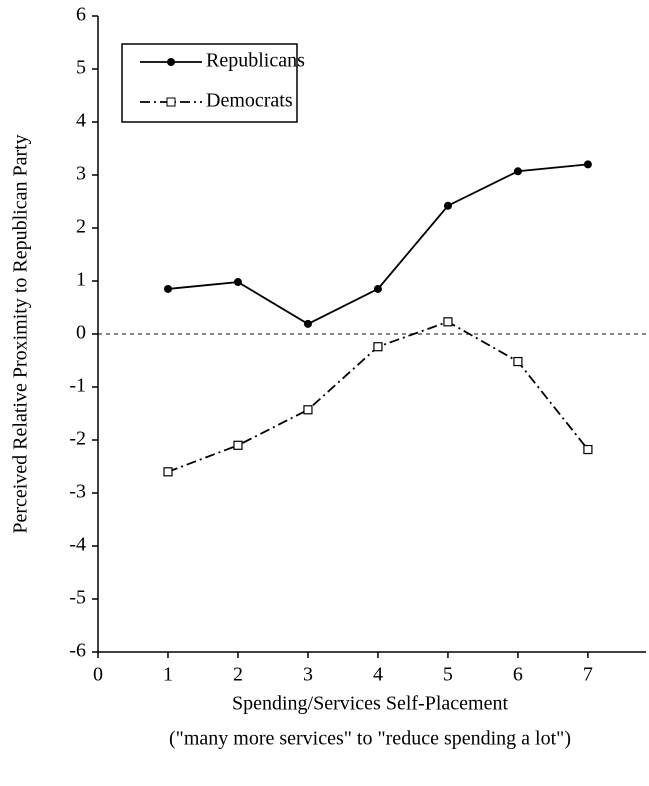 The height and width of the screenshot is (786, 649). What do you see at coordinates (81, 121) in the screenshot?
I see `y-tick-label: 4` at bounding box center [81, 121].